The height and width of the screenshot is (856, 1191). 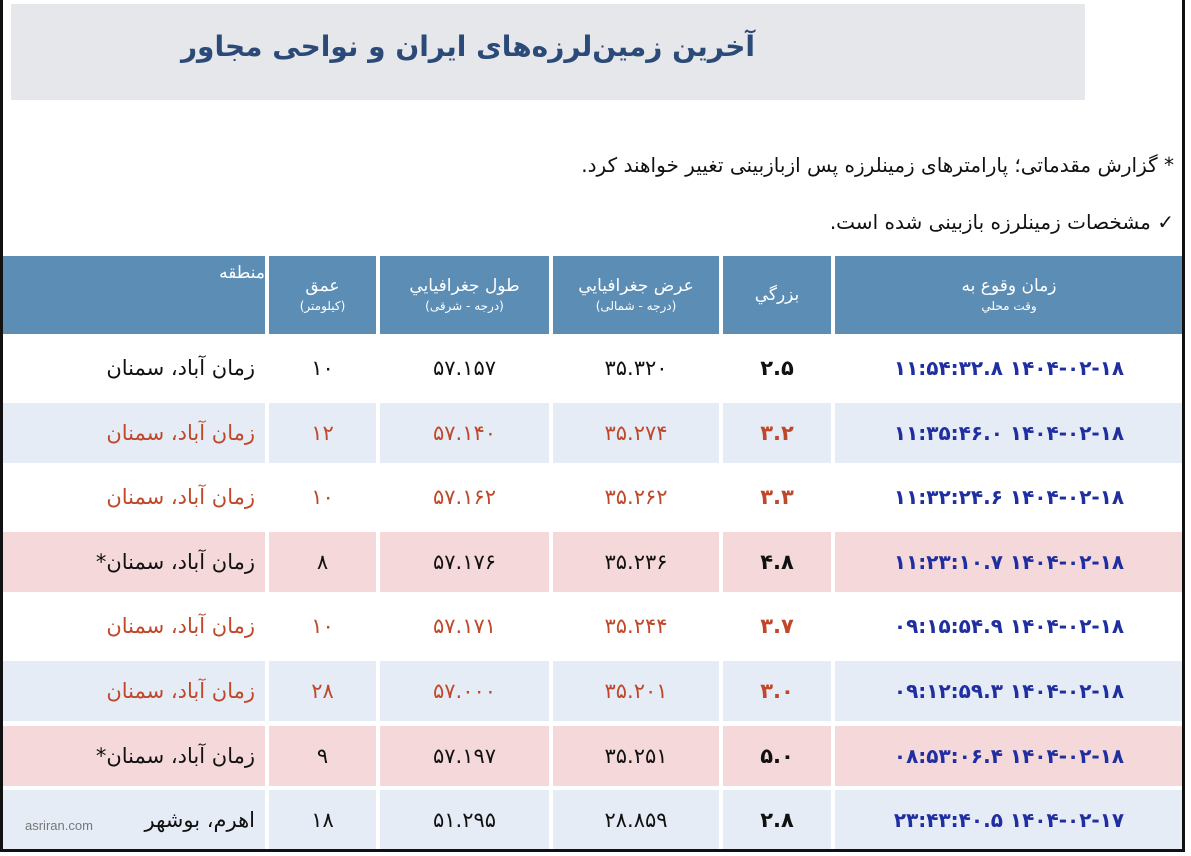 I want to click on cell-magnitude: ۳.۷, so click(x=777, y=626).